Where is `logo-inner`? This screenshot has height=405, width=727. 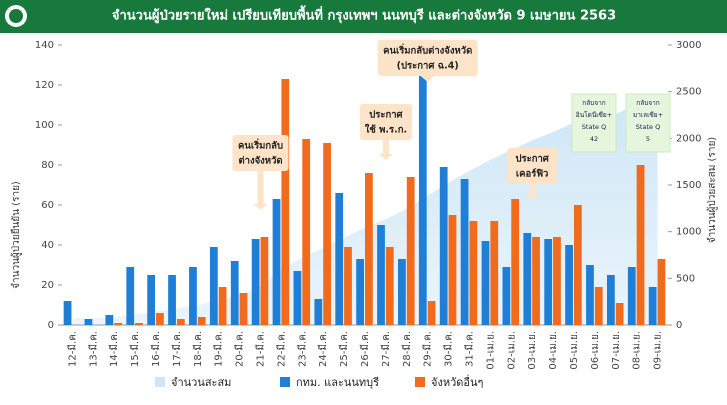 logo-inner is located at coordinates (16, 16).